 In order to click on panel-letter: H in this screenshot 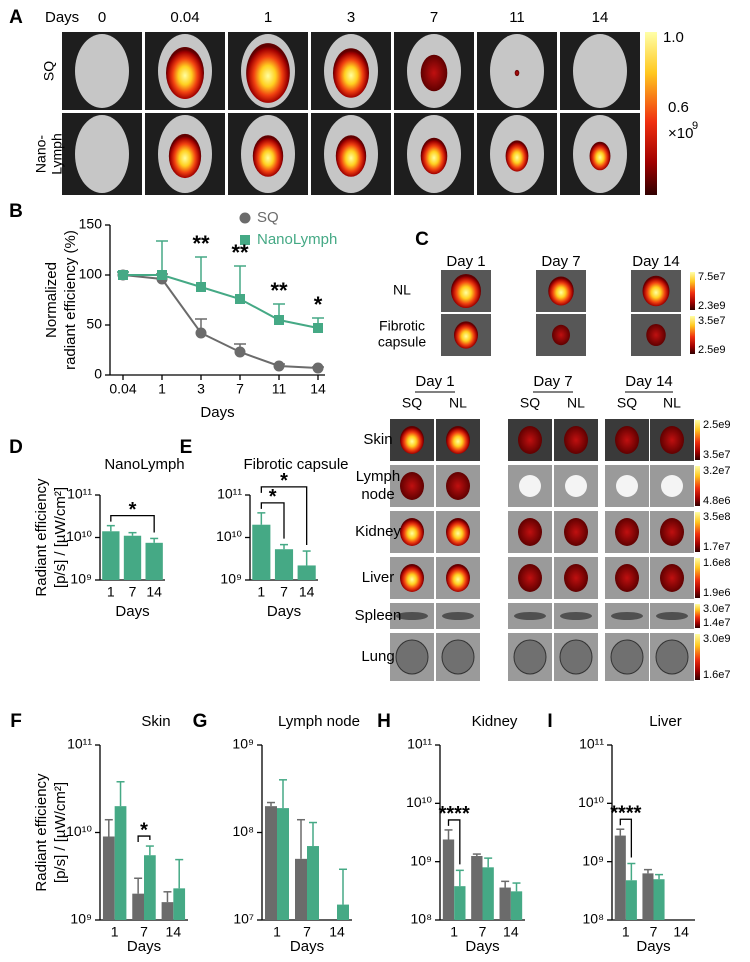, I will do `click(384, 721)`.